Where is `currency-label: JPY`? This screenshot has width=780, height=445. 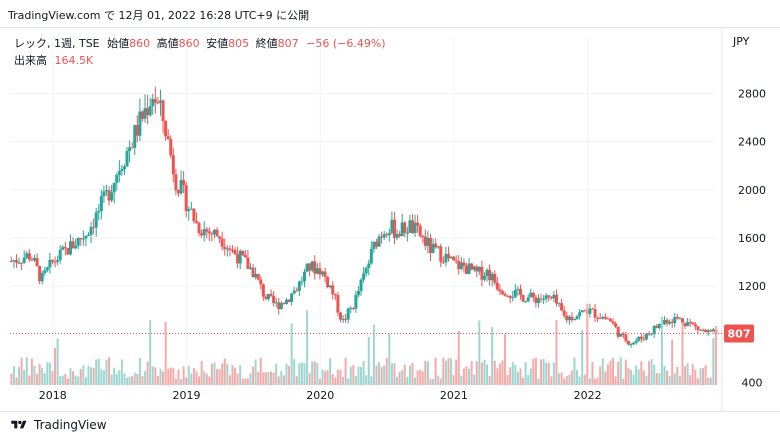 currency-label: JPY is located at coordinates (741, 41).